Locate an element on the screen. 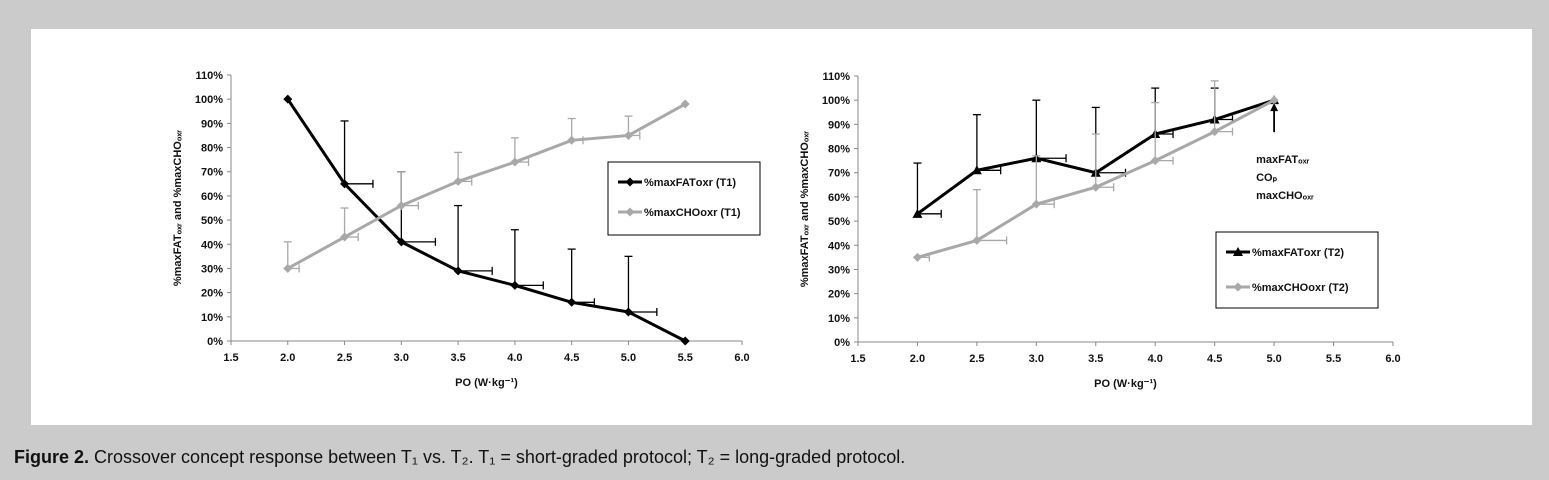 The height and width of the screenshot is (480, 1549). annotation-text: COₚ is located at coordinates (1267, 178).